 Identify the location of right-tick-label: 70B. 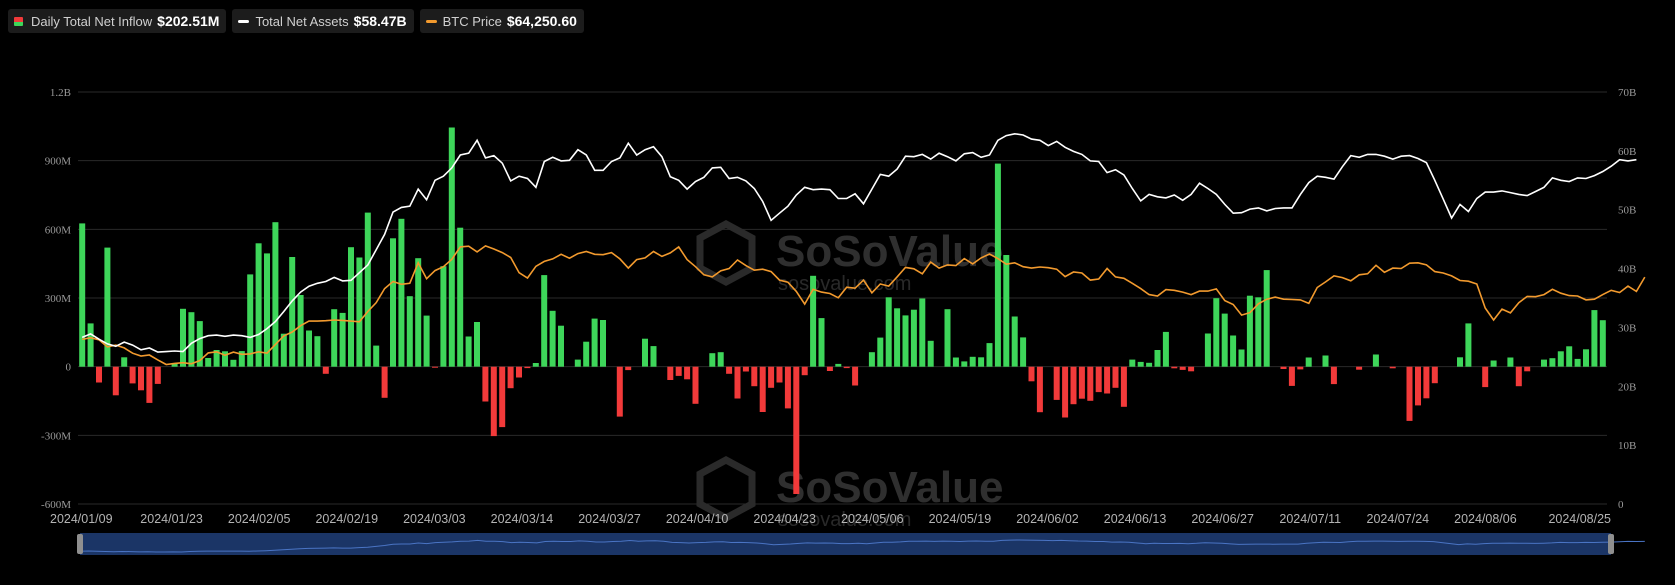
(1627, 93).